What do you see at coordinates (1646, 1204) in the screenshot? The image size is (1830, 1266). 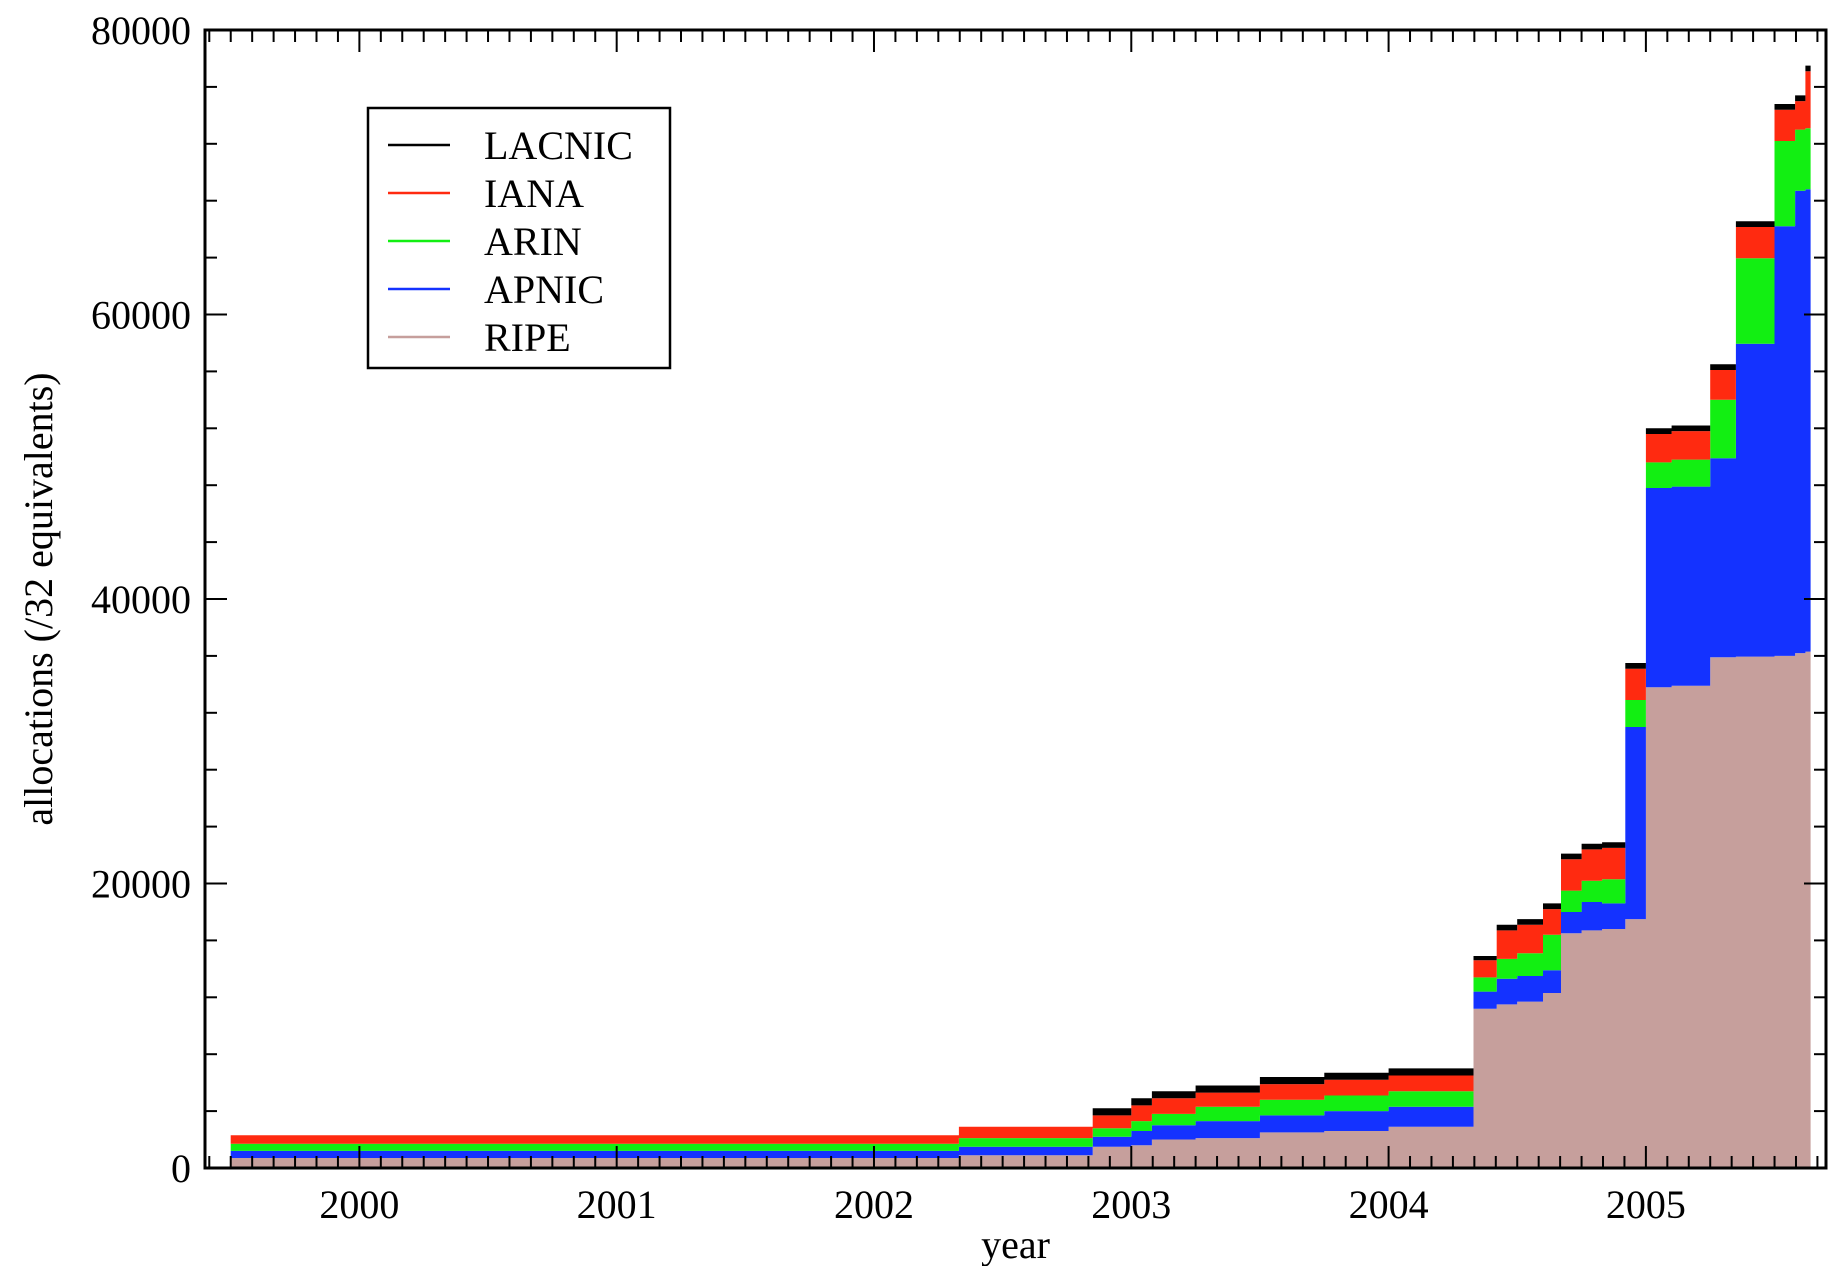 I see `x-tick-label: 2005` at bounding box center [1646, 1204].